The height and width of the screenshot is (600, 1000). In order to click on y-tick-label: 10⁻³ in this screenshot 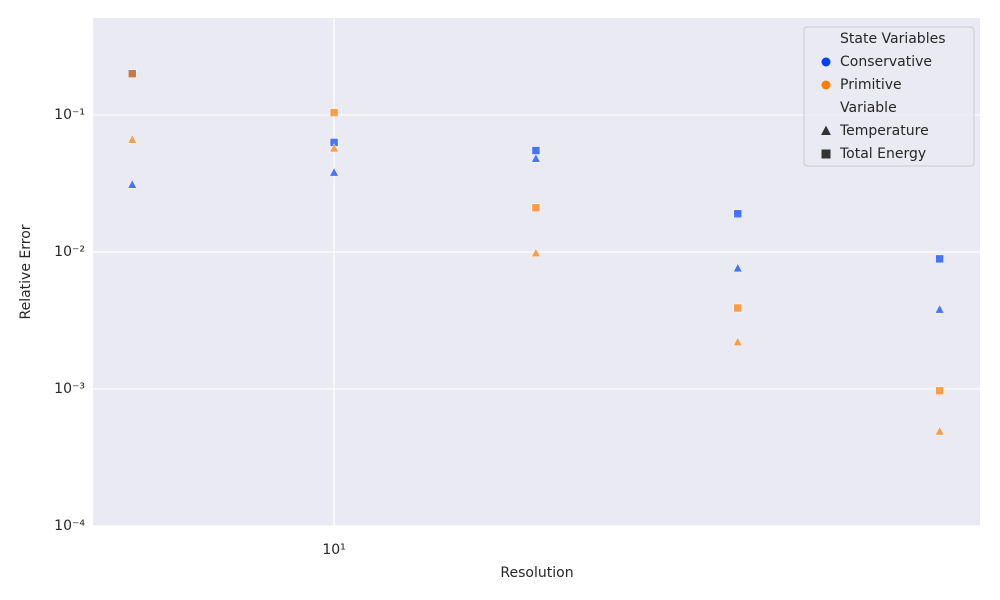, I will do `click(69, 389)`.